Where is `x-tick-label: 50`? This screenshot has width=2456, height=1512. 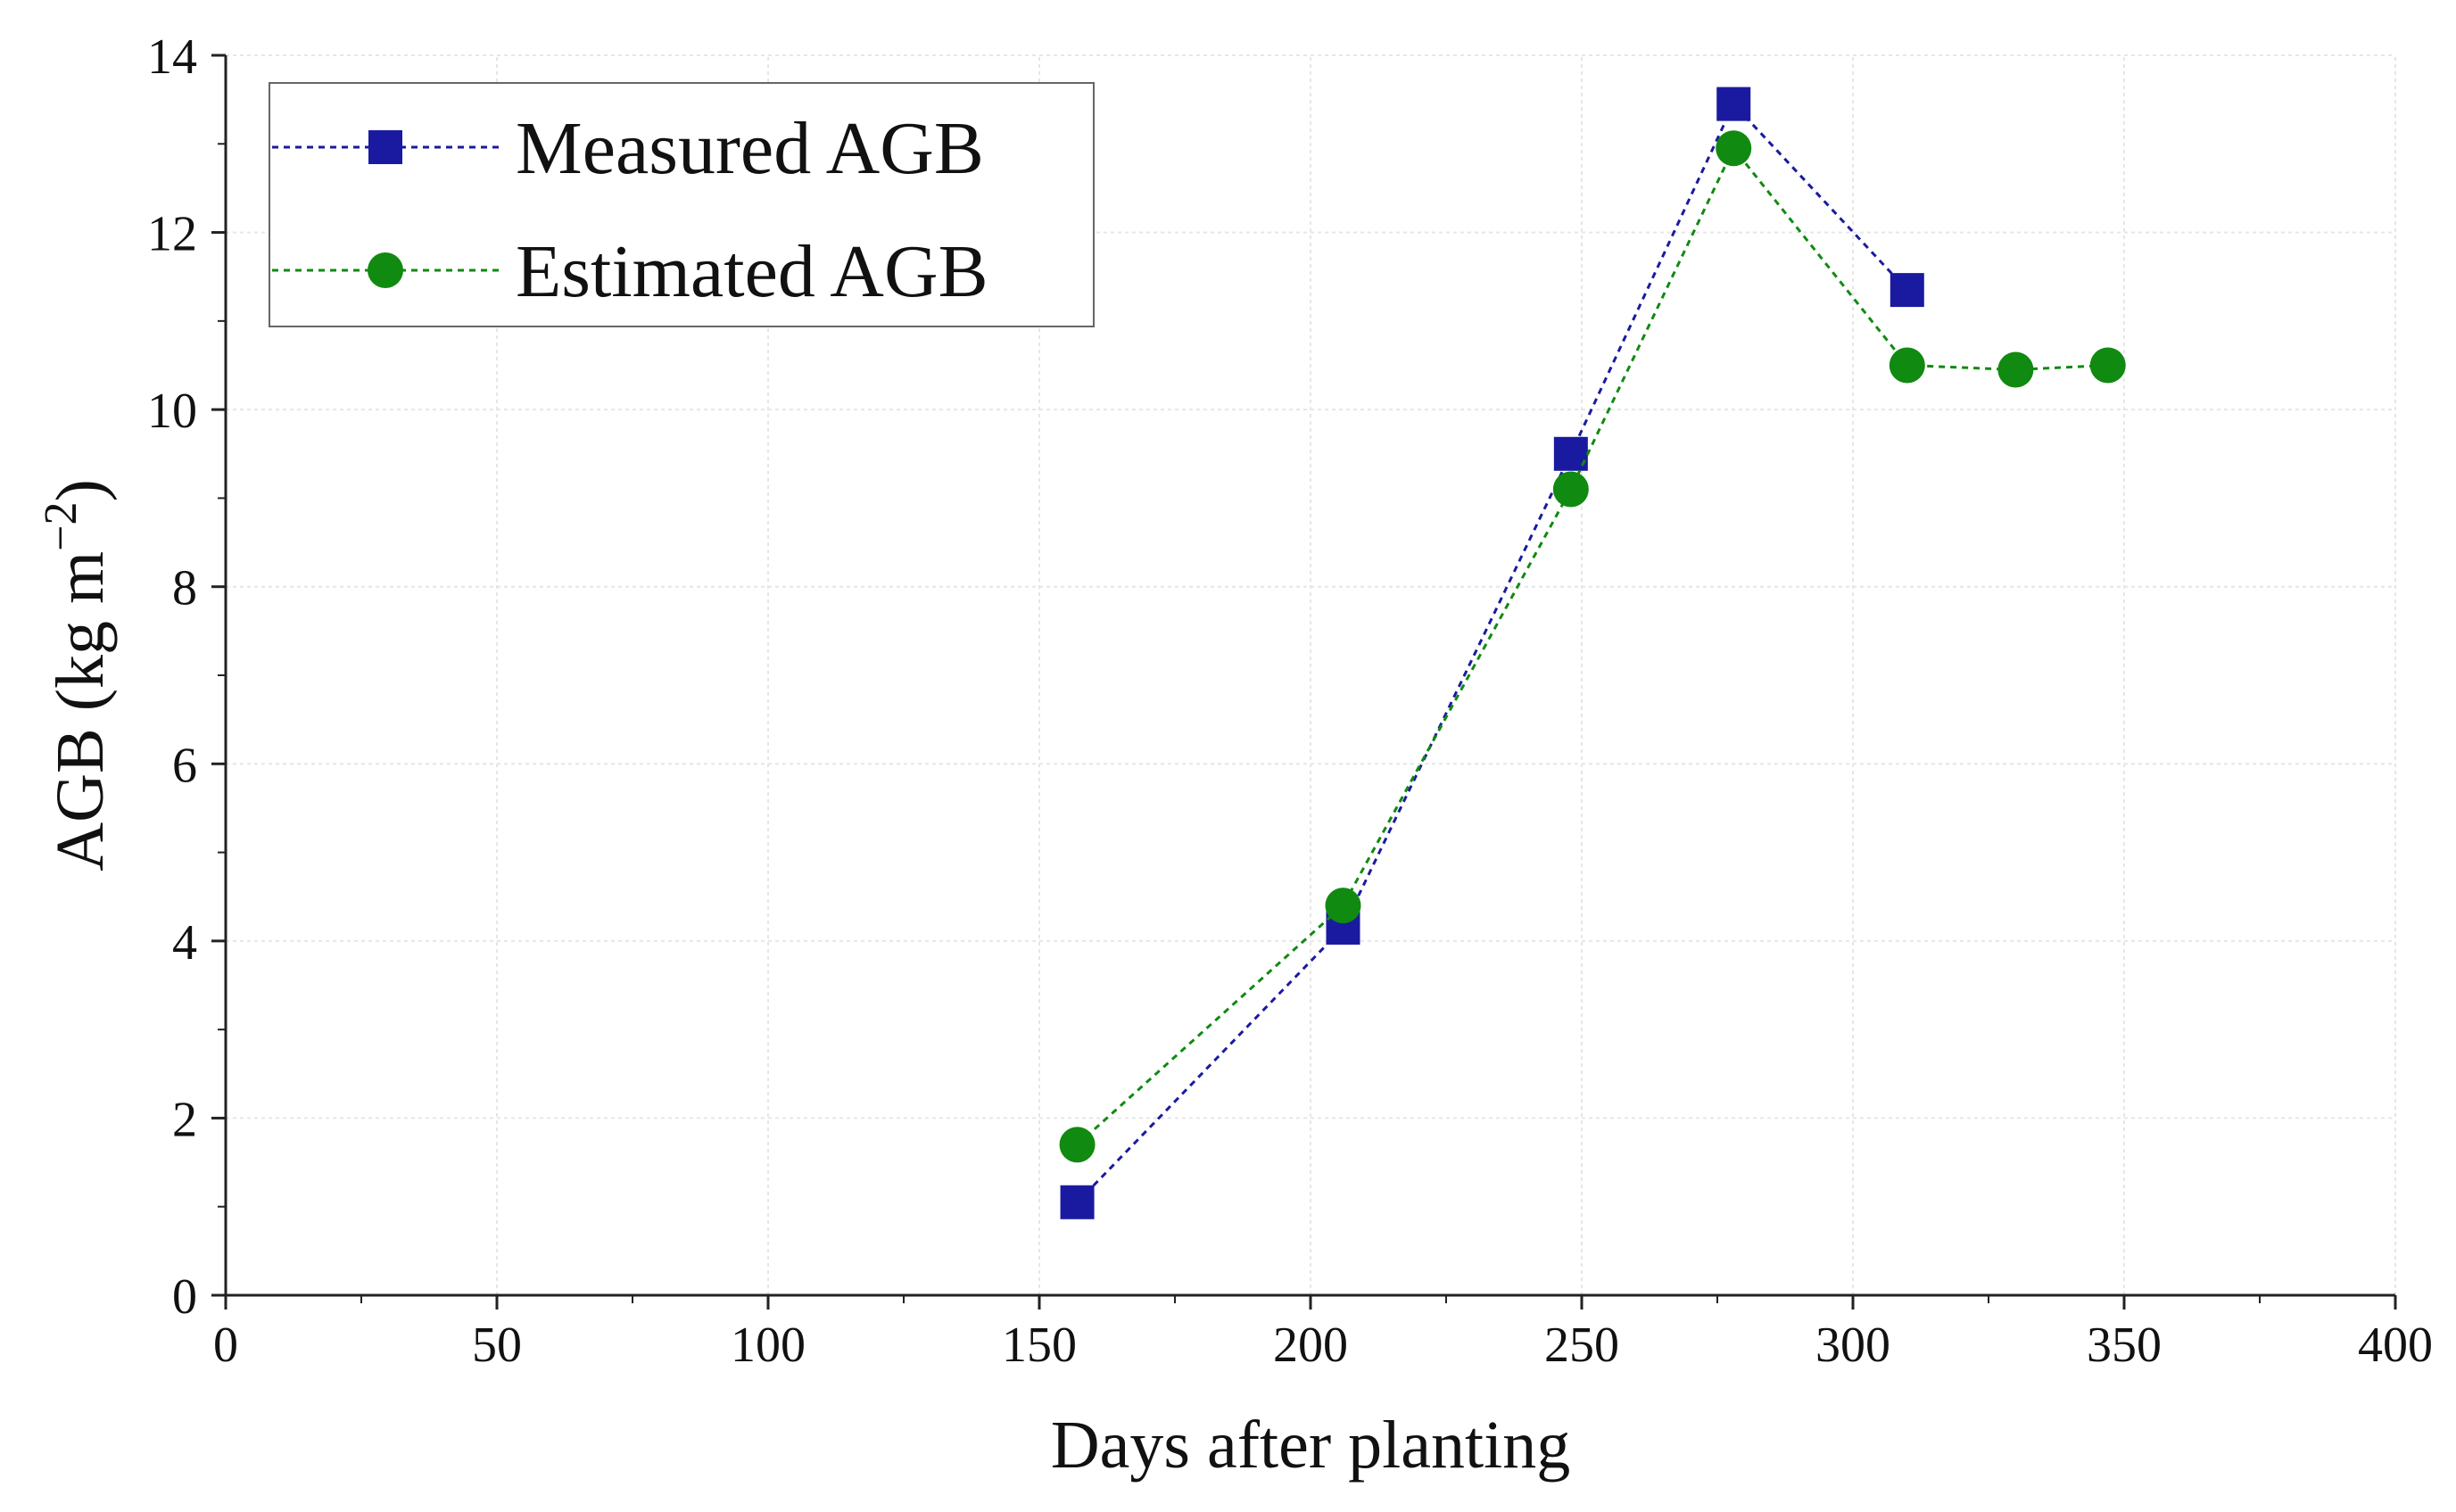 x-tick-label: 50 is located at coordinates (497, 1345).